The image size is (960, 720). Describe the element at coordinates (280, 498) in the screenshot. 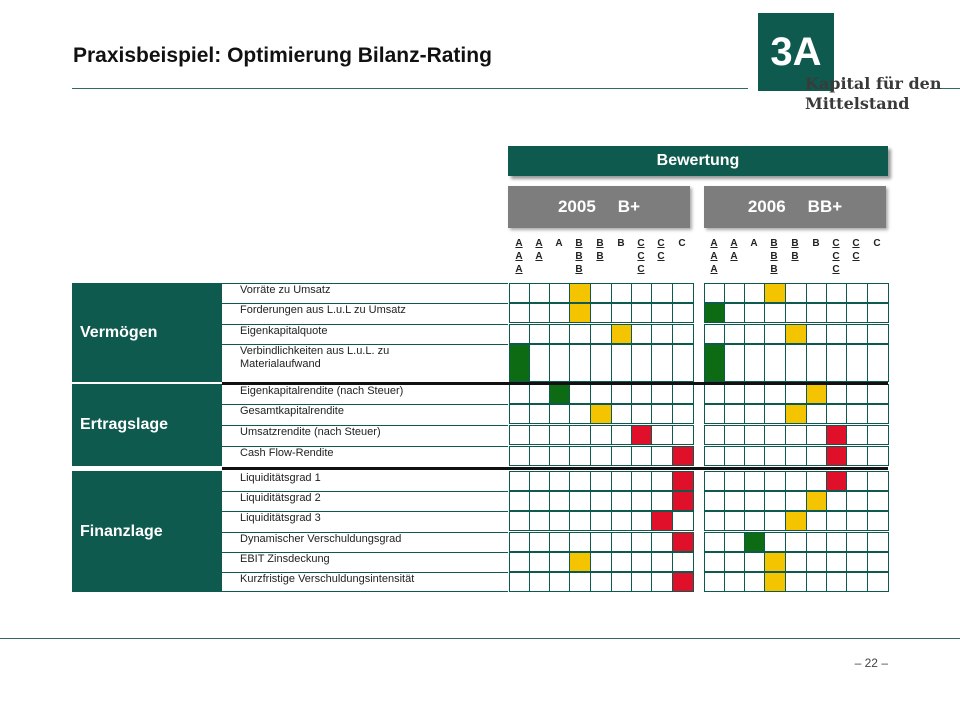

I see `indicator-label: Liquiditätsgrad 2` at that location.